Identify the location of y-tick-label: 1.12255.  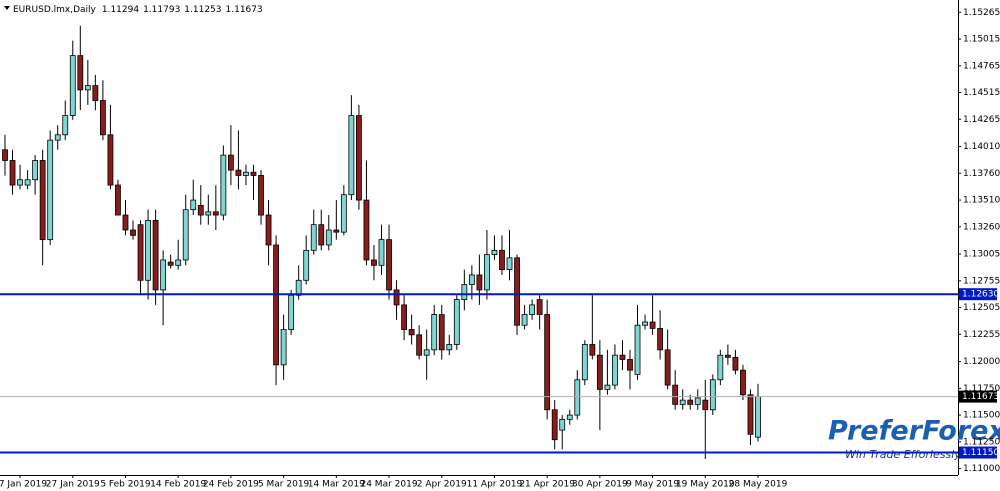
(981, 335).